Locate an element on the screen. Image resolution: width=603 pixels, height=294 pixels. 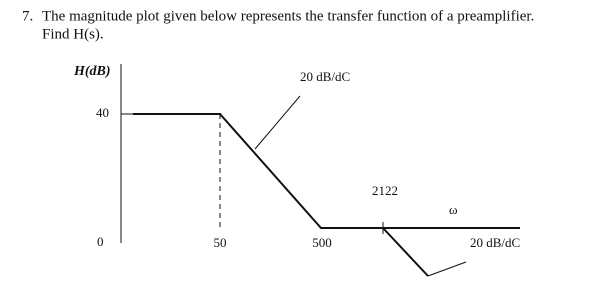
y-label: H(dB) is located at coordinates (92, 71).